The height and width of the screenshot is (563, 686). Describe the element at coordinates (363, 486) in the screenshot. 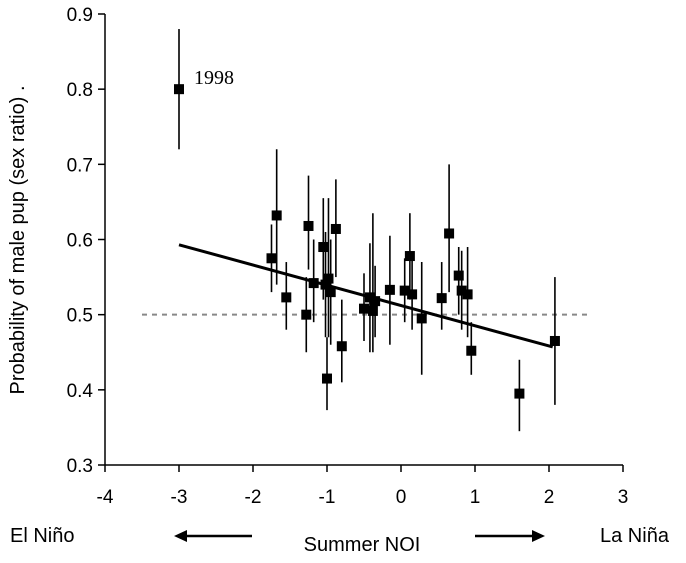

I see `x-ticks-group: -4 -3 -2 -1 0 1 2 3` at that location.